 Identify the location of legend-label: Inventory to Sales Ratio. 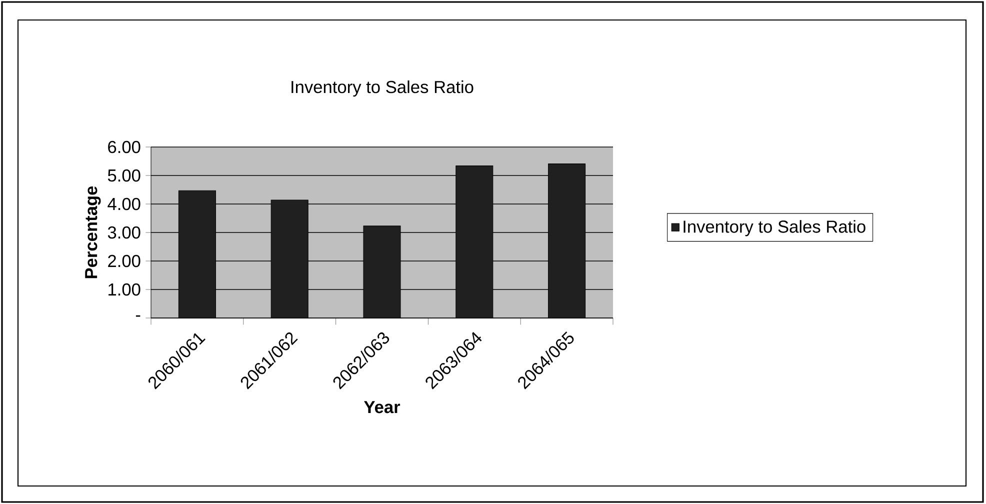
(775, 228).